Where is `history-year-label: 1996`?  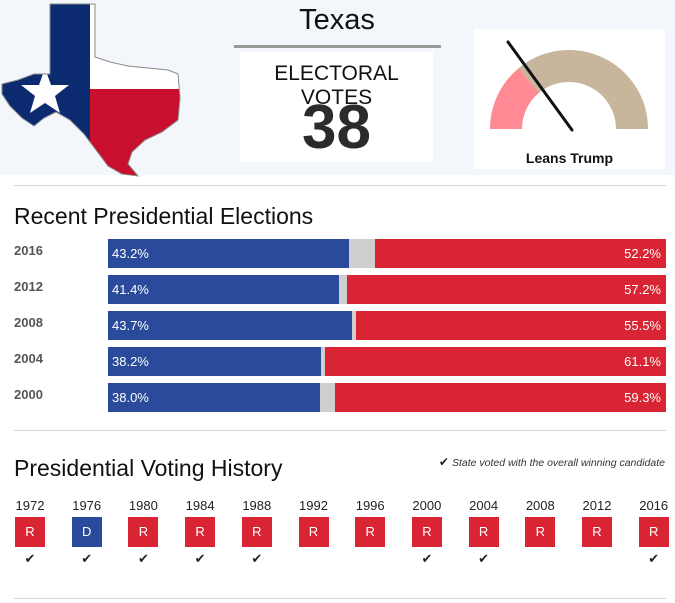
history-year-label: 1996 is located at coordinates (370, 505).